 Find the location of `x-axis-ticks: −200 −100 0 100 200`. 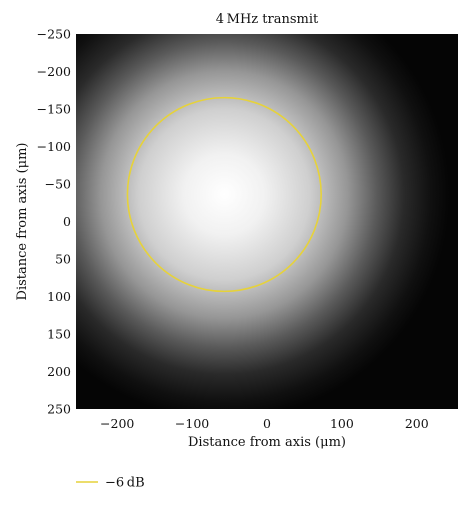

x-axis-ticks: −200 −100 0 100 200 is located at coordinates (264, 423).